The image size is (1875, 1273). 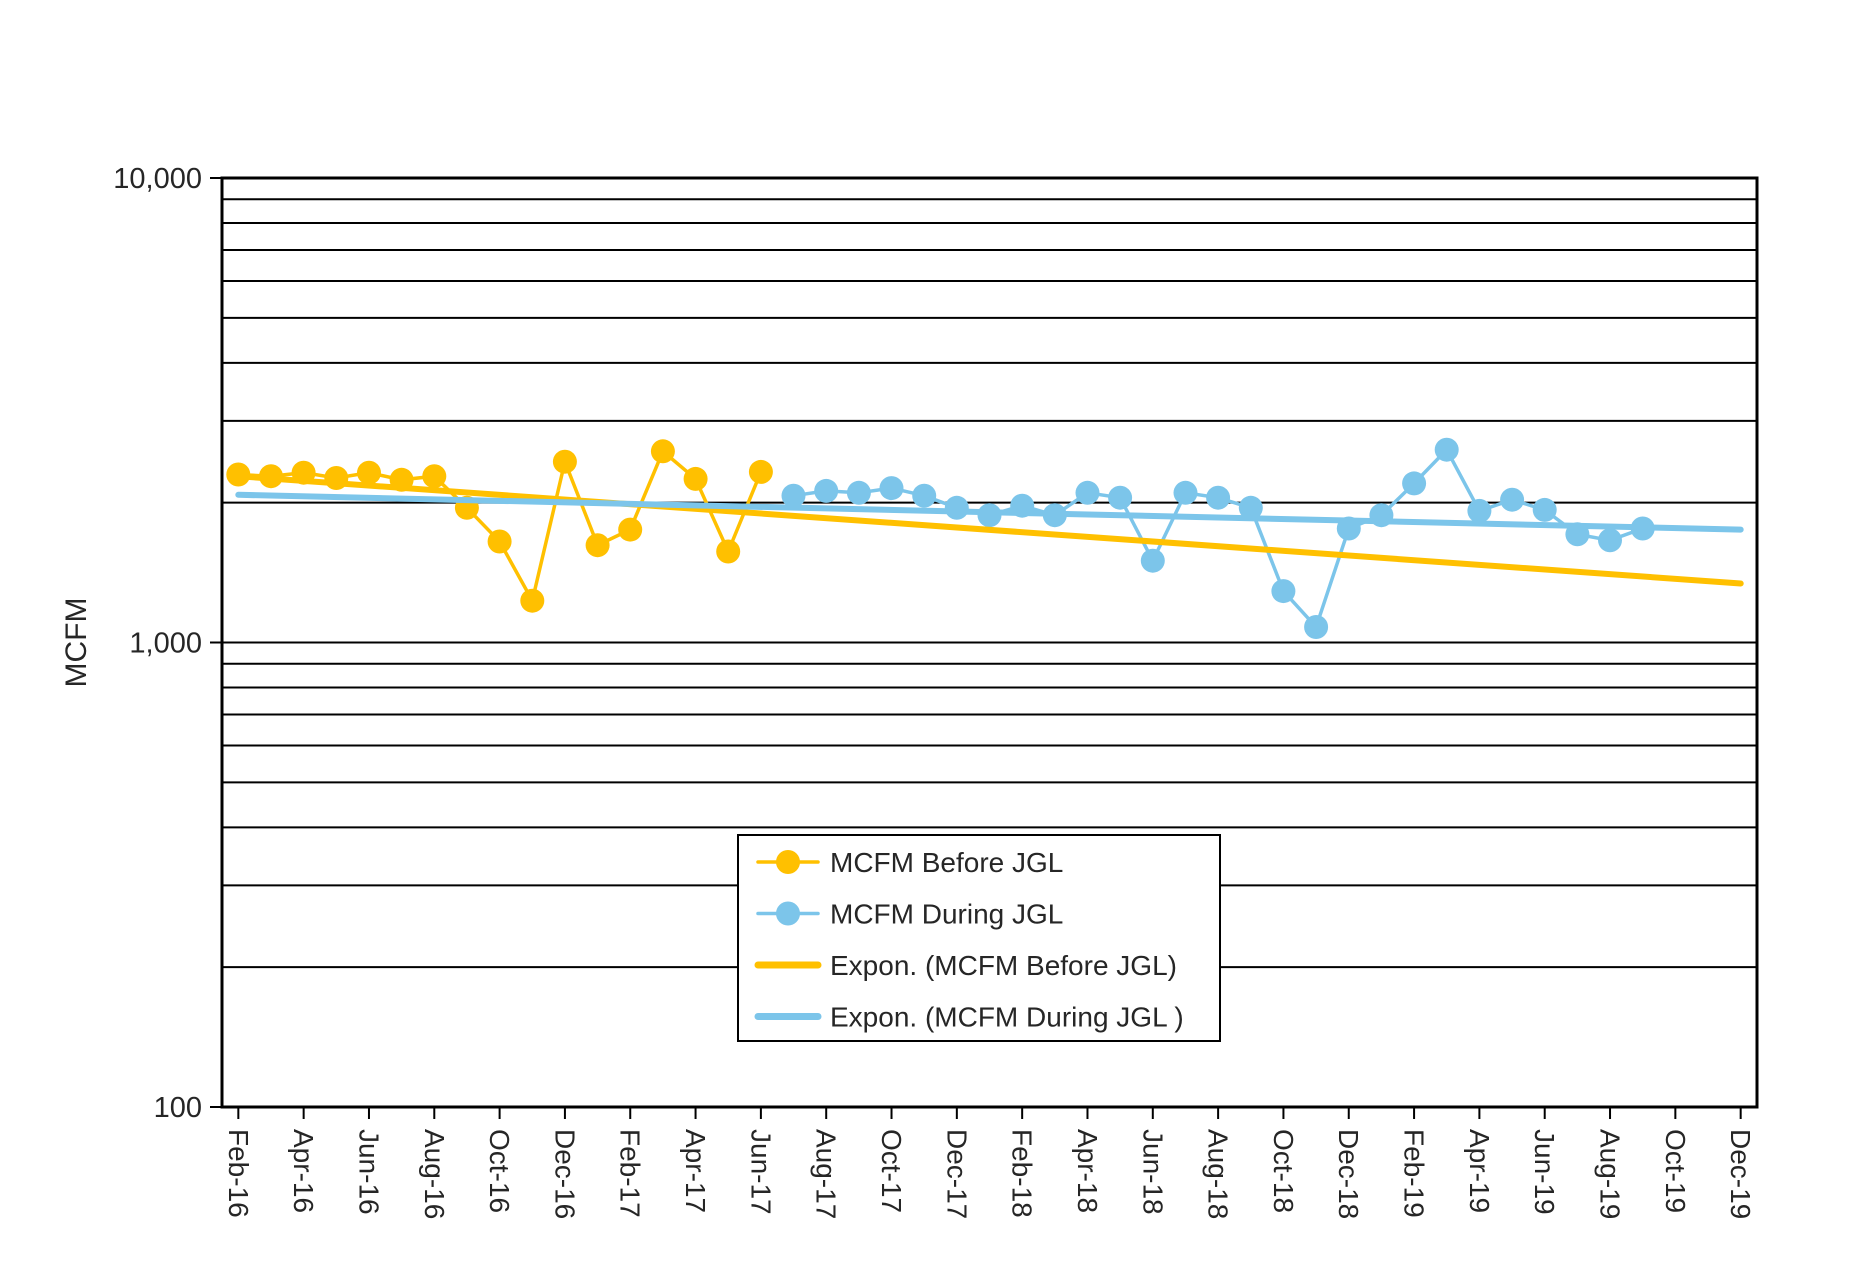 I want to click on x-tick-label: Jun-17, so click(x=760, y=1172).